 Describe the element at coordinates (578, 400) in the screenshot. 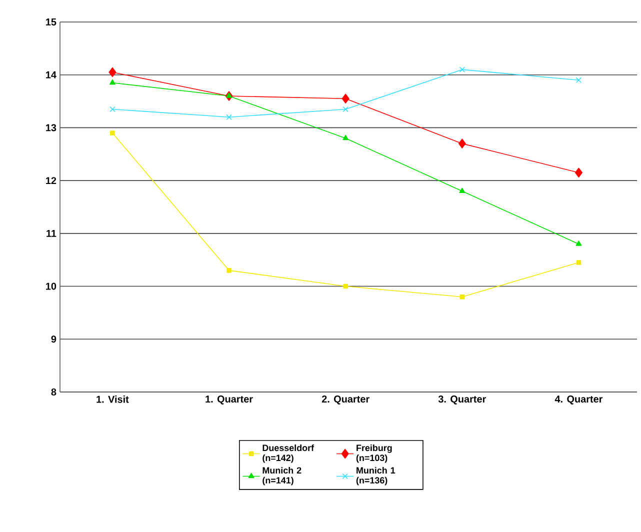

I see `x-tick-label: 4. Quarter` at that location.